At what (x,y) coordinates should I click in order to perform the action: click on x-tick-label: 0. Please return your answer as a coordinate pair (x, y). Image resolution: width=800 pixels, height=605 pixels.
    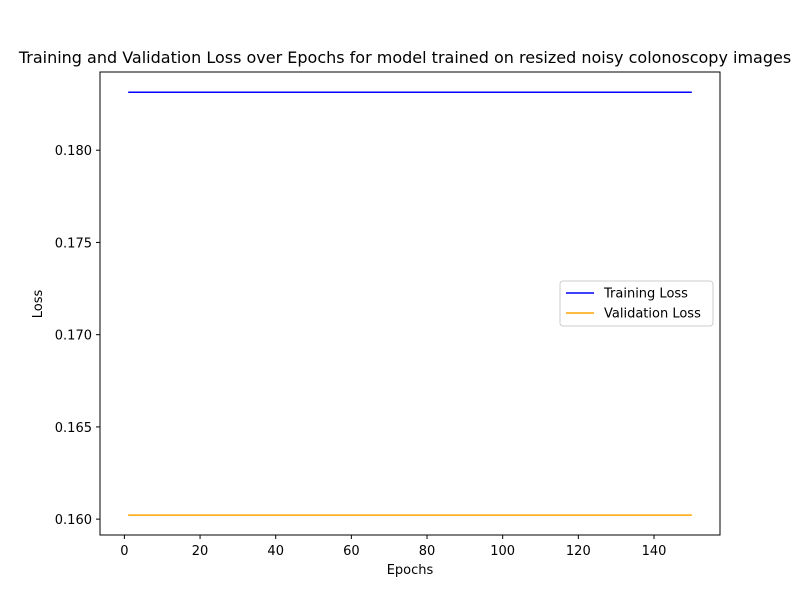
    Looking at the image, I should click on (124, 551).